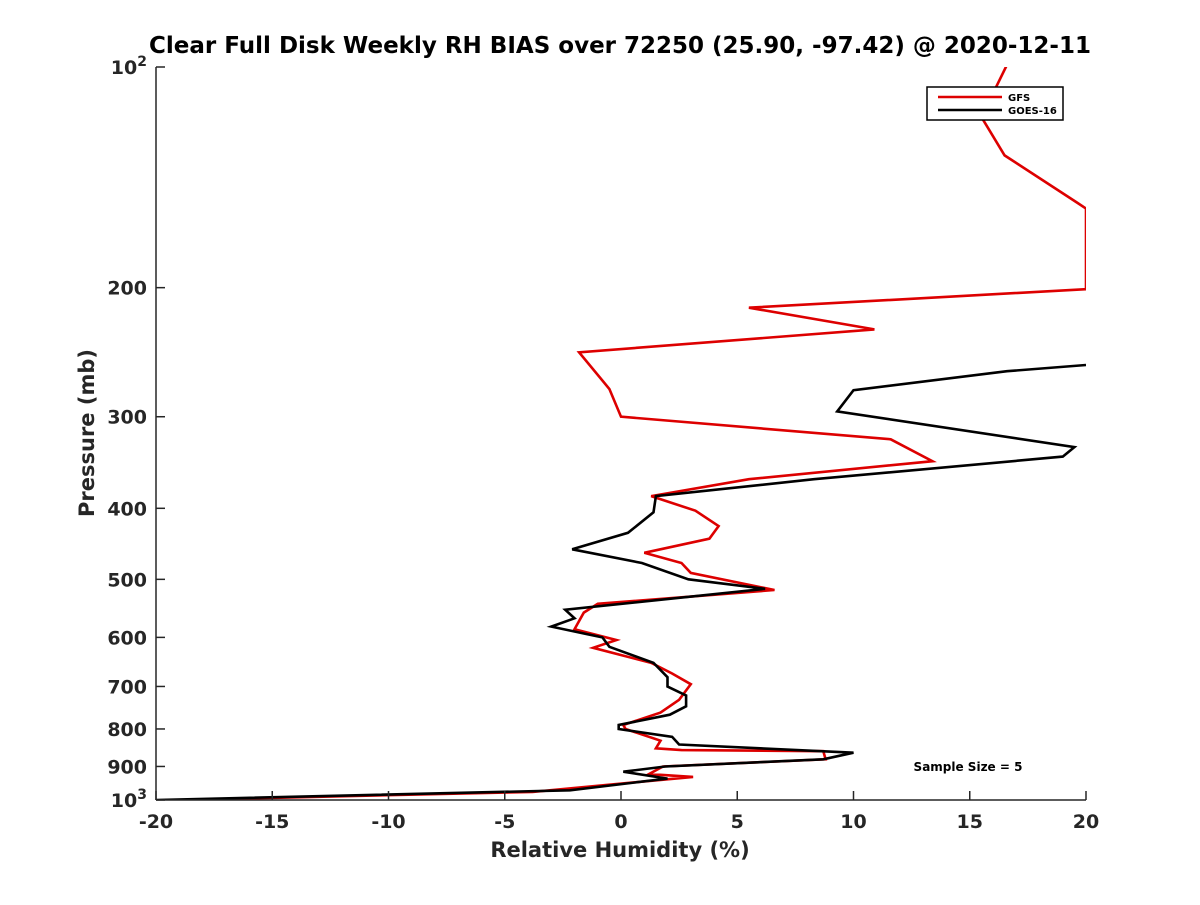 The image size is (1200, 905). I want to click on legend-label-goes16: GOES-16, so click(1032, 111).